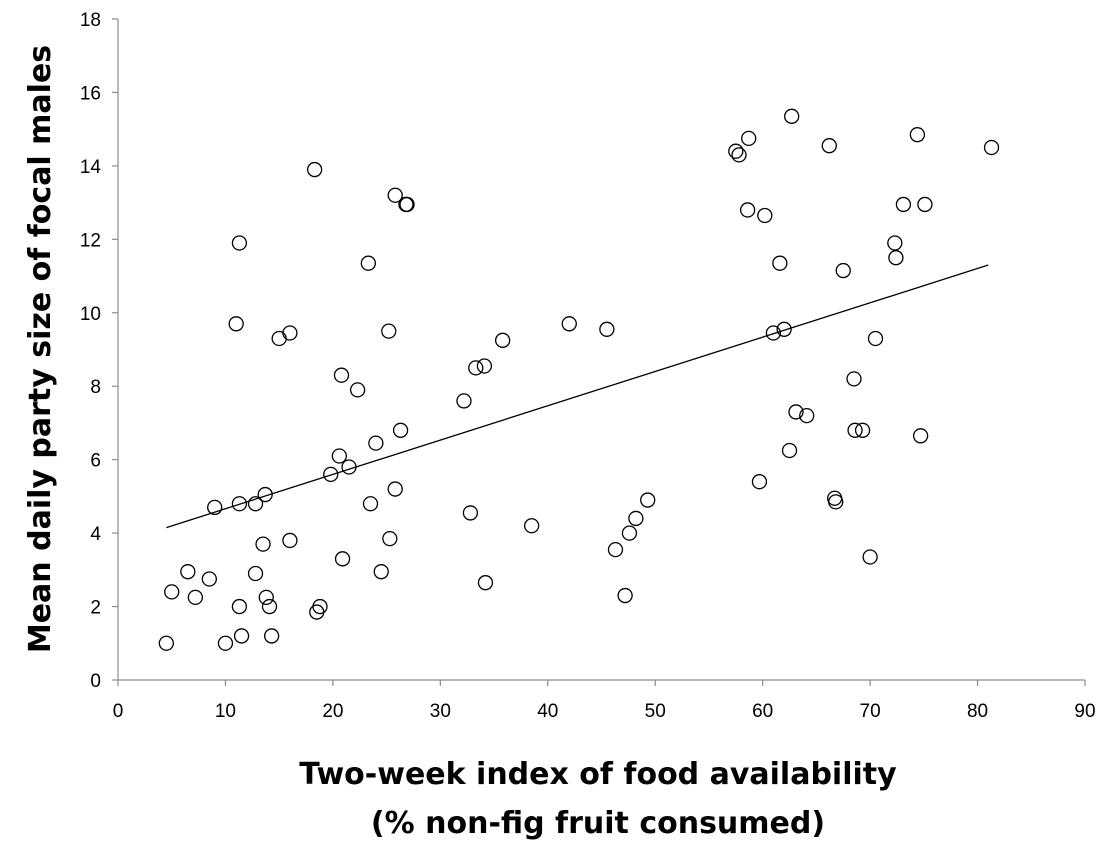  What do you see at coordinates (598, 823) in the screenshot?
I see `x-axis-title-line-2: (% non-fig fruit consumed)` at bounding box center [598, 823].